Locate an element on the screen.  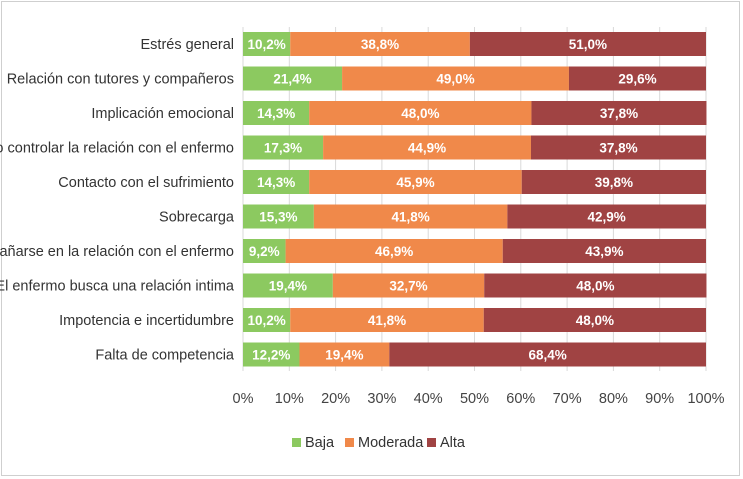
x-tick-label: 50% is located at coordinates (474, 399).